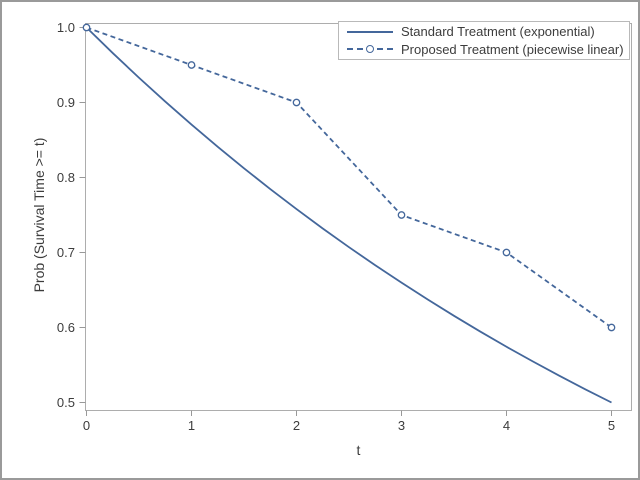  Describe the element at coordinates (66, 177) in the screenshot. I see `y-tick-label: 0.8` at that location.